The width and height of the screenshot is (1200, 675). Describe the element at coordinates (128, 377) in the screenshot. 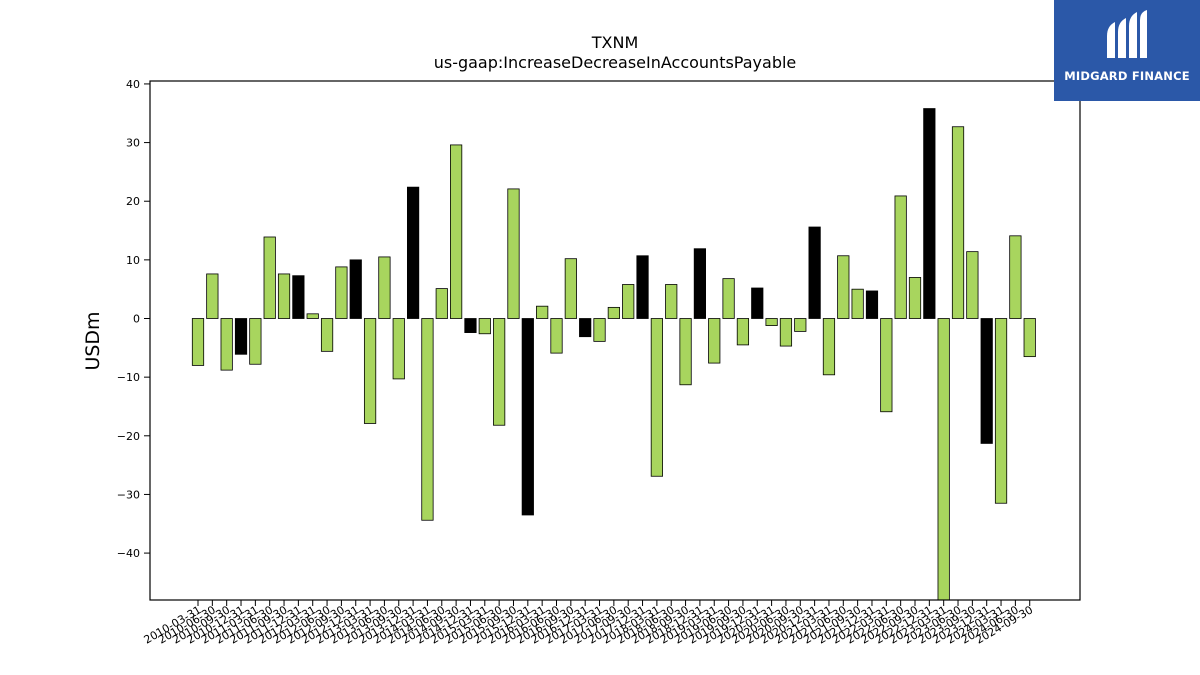

I see `y-tick-label: −10` at that location.